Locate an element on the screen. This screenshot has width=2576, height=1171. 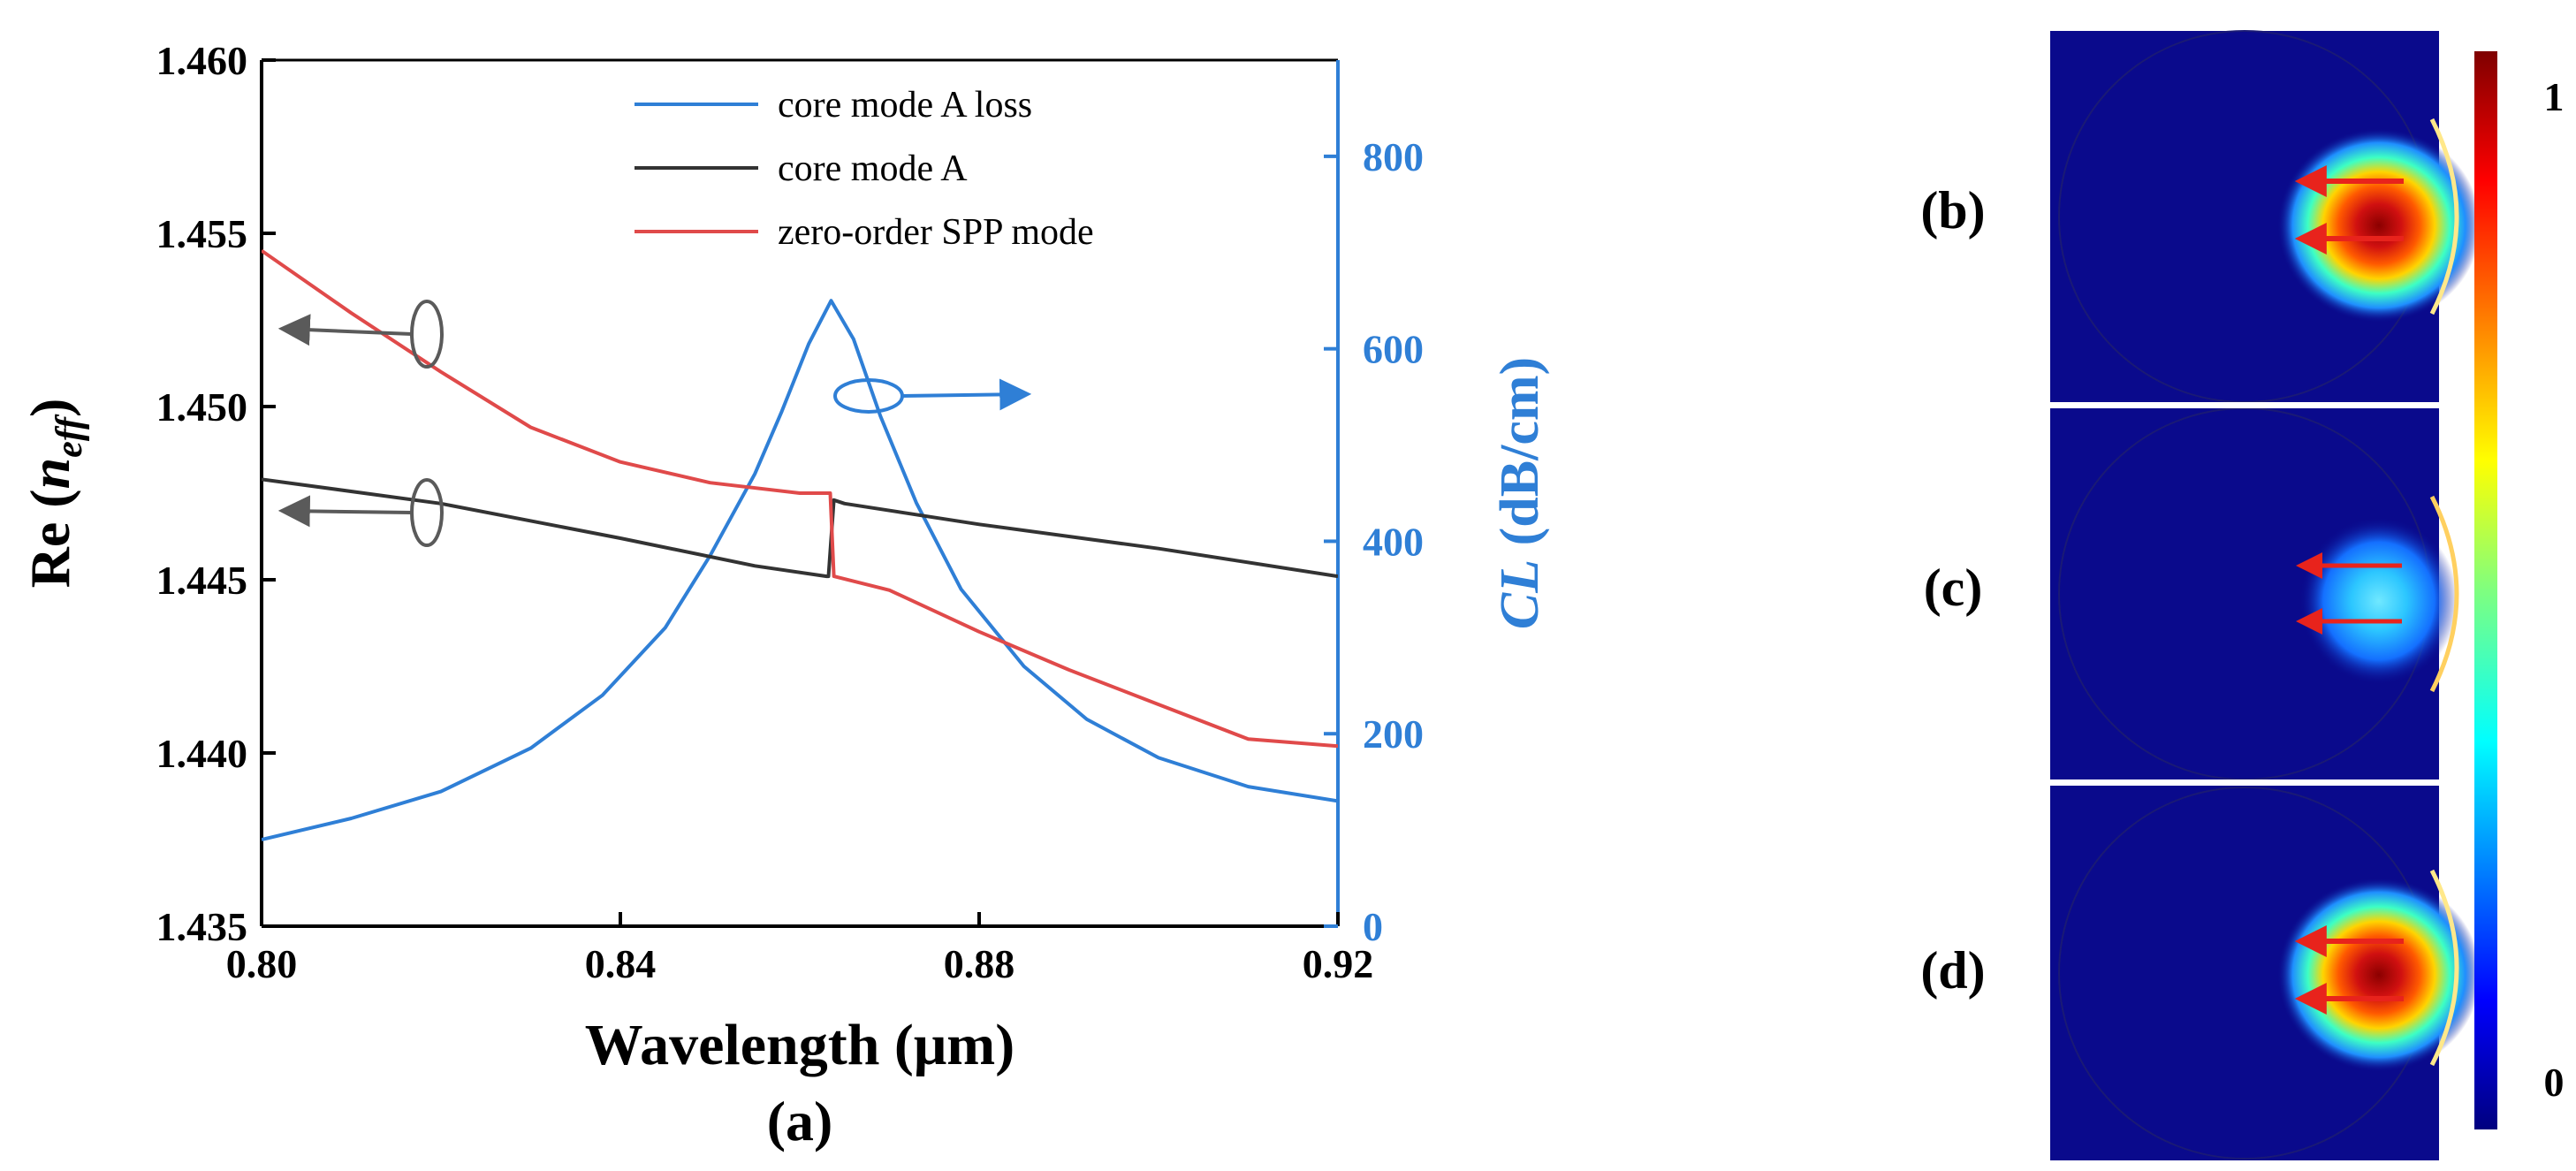
panel-label-d: (d) is located at coordinates (1953, 970).